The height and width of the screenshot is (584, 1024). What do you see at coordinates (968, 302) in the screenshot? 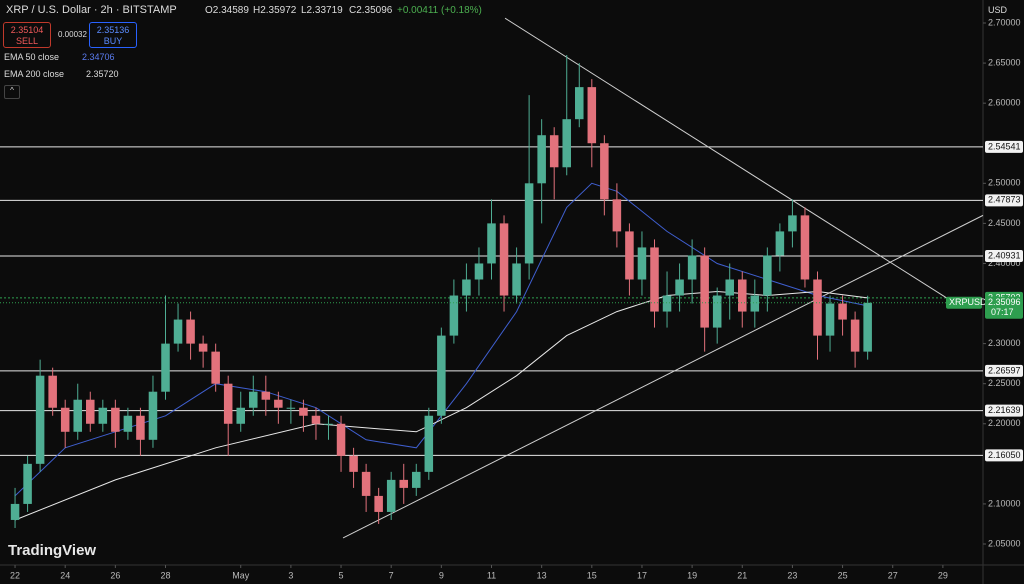
I see `symbol-label: XRPUSD` at bounding box center [968, 302].